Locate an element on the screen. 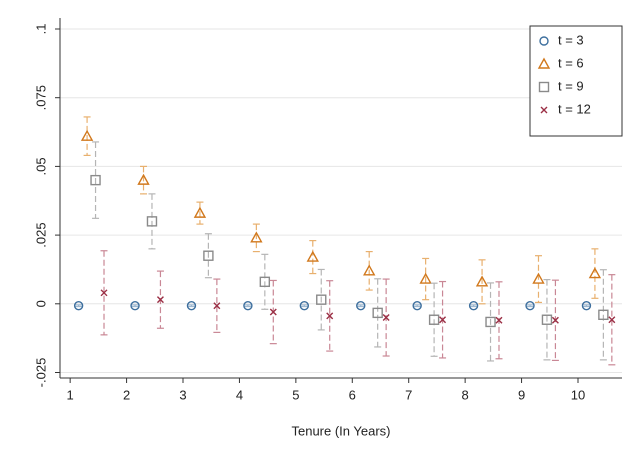 The image size is (636, 458). legend-label: t = 12 is located at coordinates (574, 108).